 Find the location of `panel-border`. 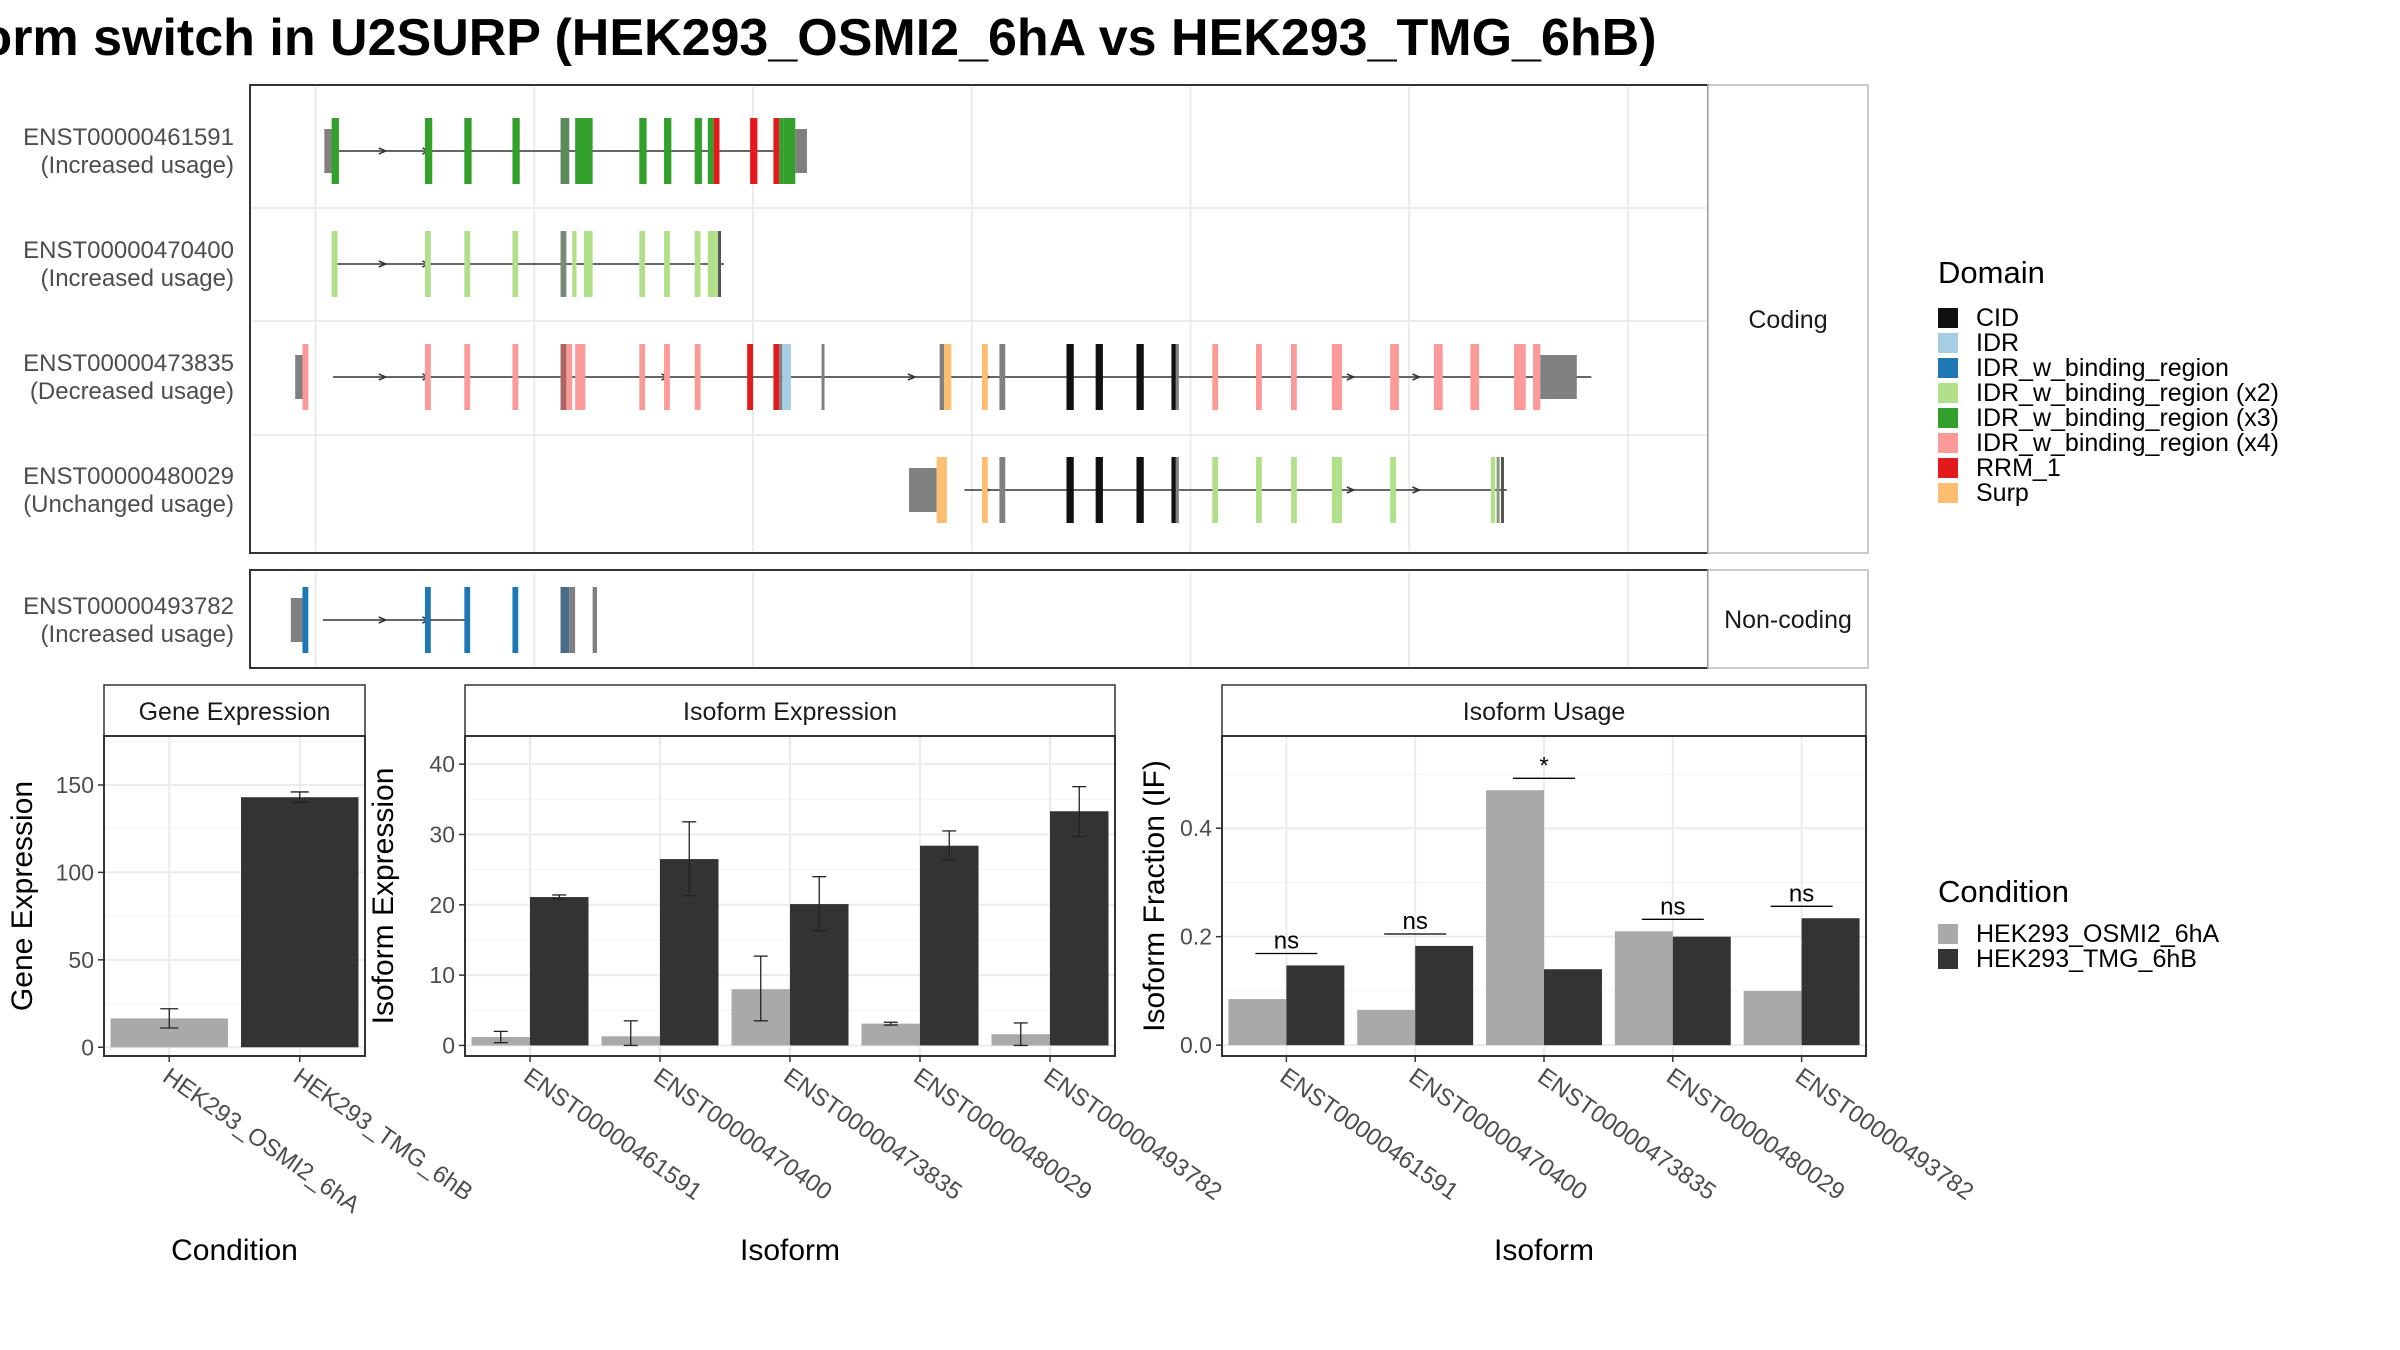

panel-border is located at coordinates (234, 896).